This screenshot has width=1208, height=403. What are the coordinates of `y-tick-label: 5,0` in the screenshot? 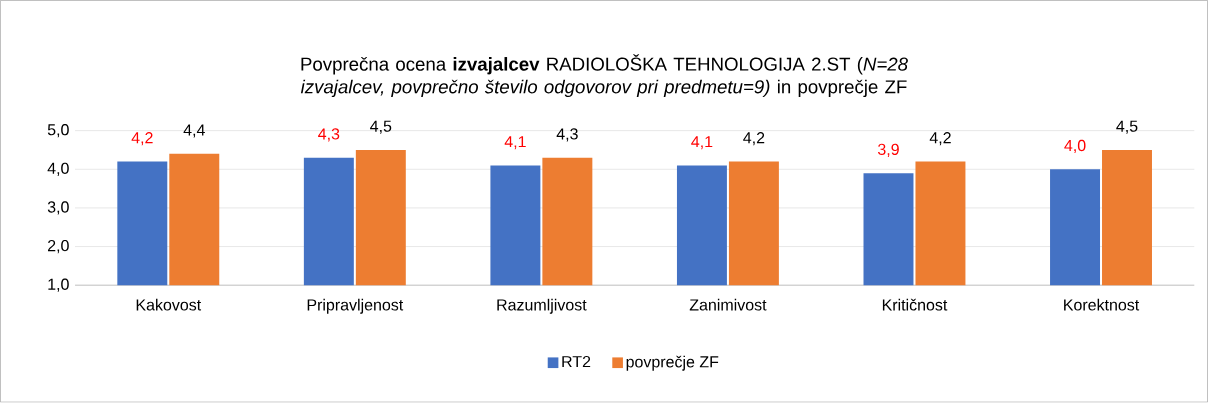 It's located at (58, 131).